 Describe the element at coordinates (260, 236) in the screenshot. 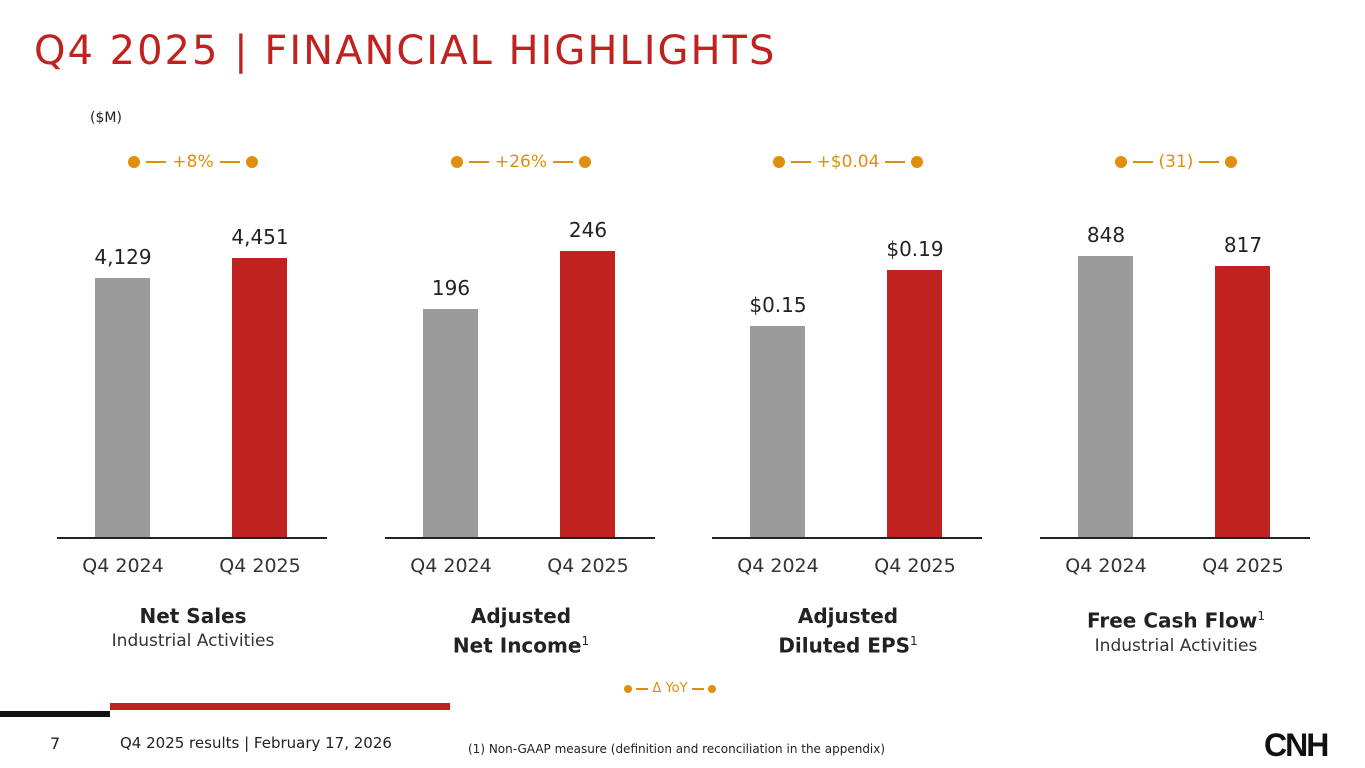

I see `value-label: 4,451` at that location.